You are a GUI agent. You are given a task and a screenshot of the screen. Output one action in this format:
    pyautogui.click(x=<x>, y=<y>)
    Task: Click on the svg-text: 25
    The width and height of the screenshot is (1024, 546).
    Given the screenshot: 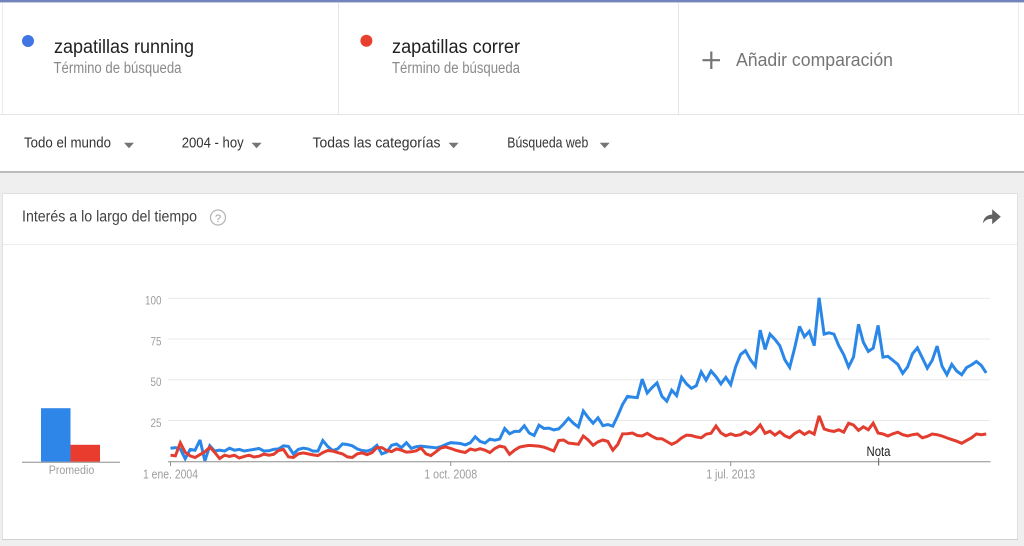 What is the action you would take?
    pyautogui.click(x=156, y=423)
    